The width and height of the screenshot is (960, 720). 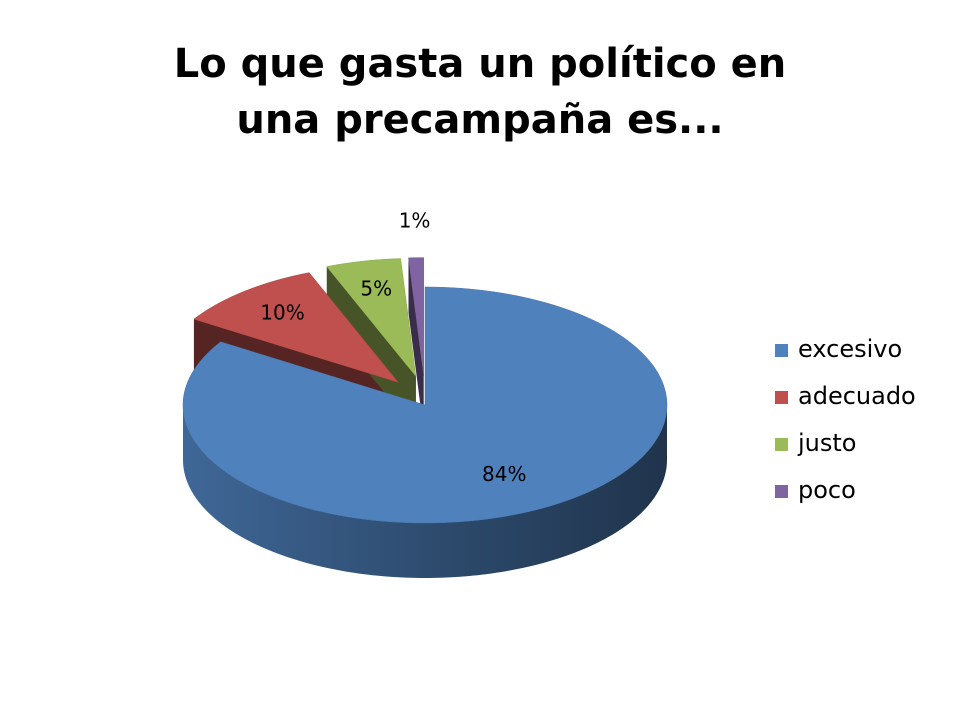 What do you see at coordinates (282, 313) in the screenshot?
I see `data-label: 10%` at bounding box center [282, 313].